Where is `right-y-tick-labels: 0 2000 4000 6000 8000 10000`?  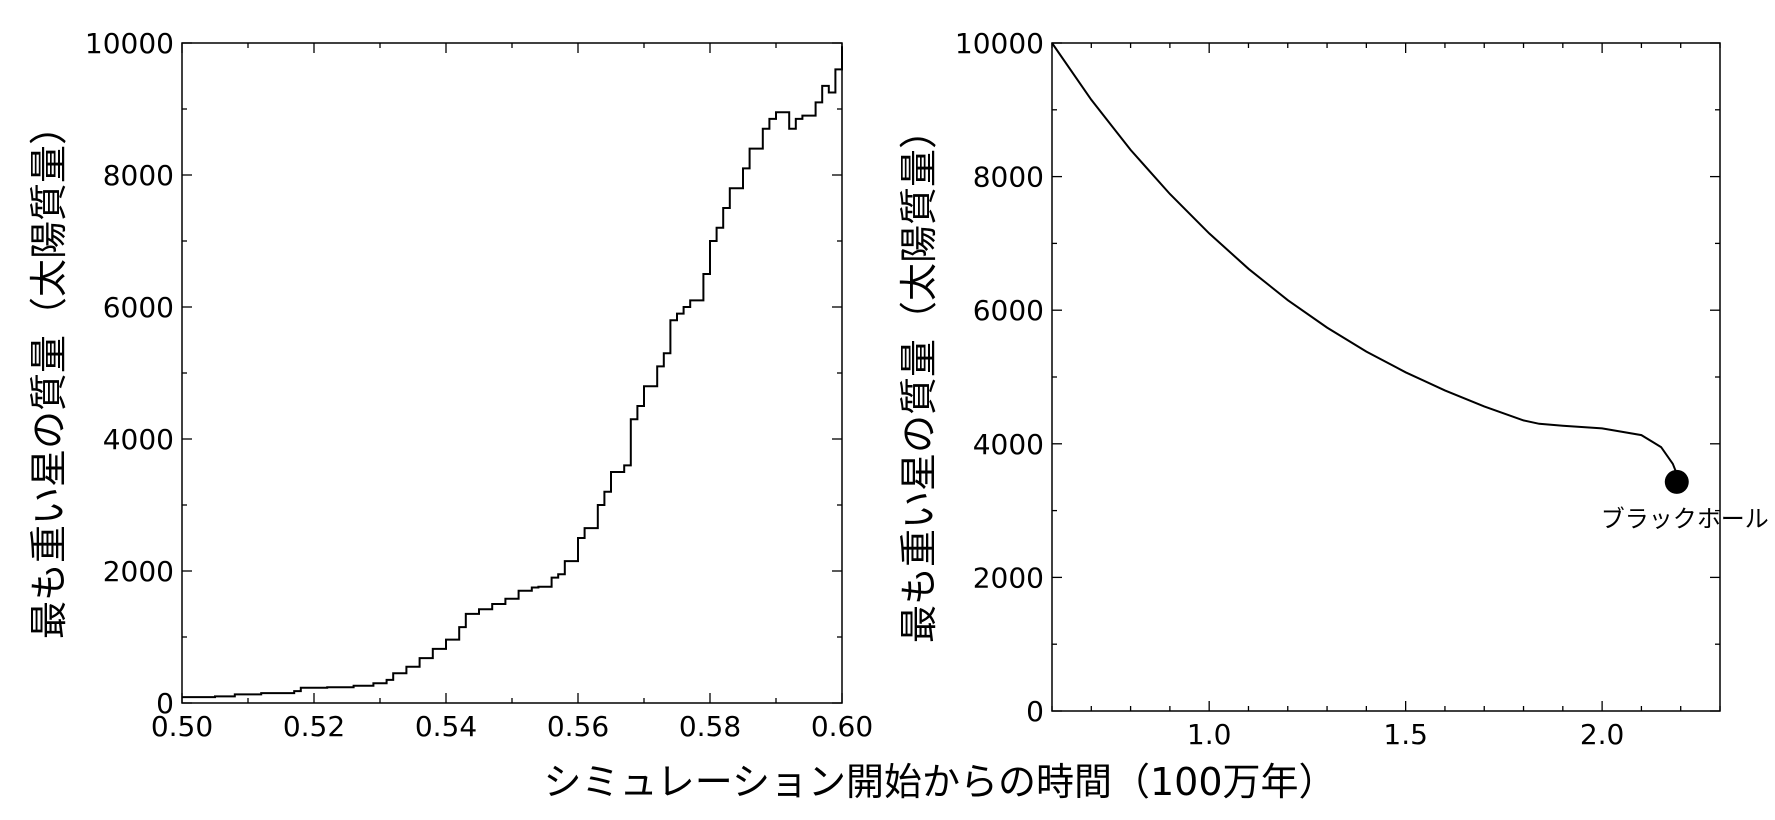 right-y-tick-labels: 0 2000 4000 6000 8000 10000 is located at coordinates (999, 377).